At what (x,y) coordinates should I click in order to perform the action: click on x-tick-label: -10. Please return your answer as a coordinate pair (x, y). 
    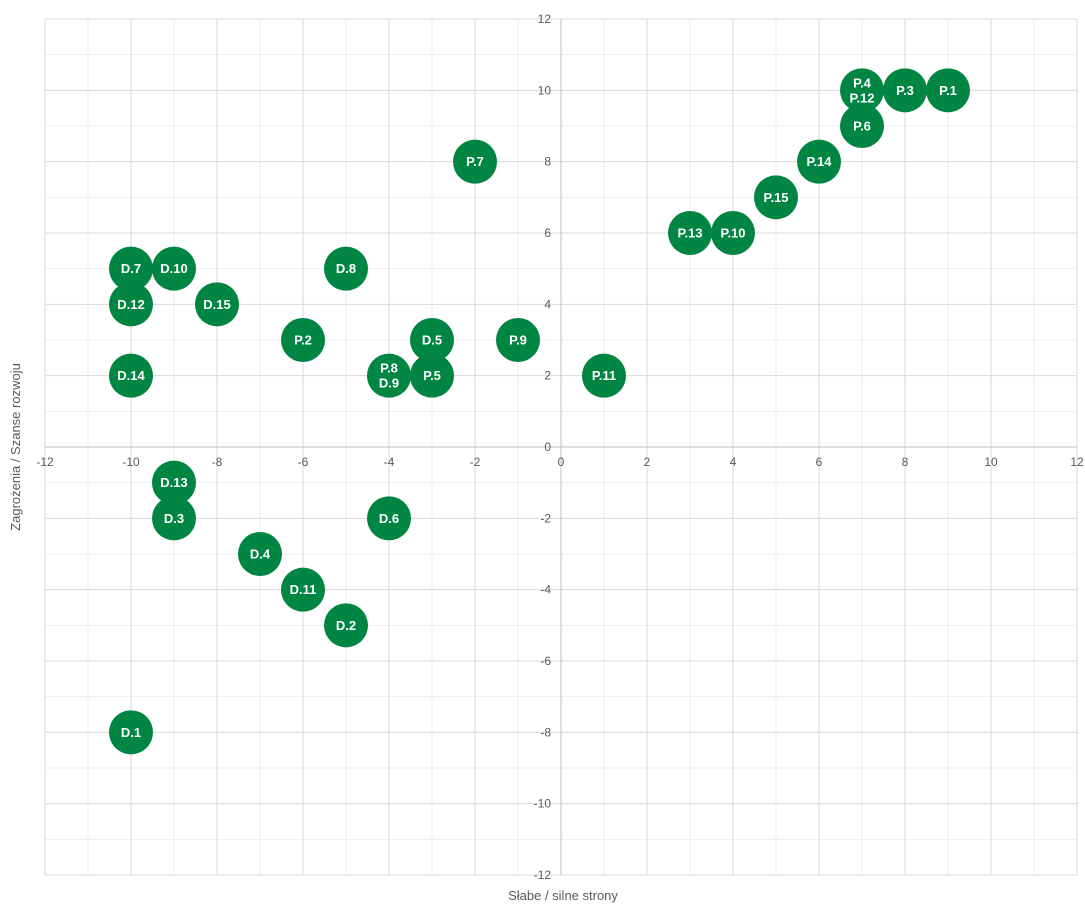
    Looking at the image, I should click on (131, 462).